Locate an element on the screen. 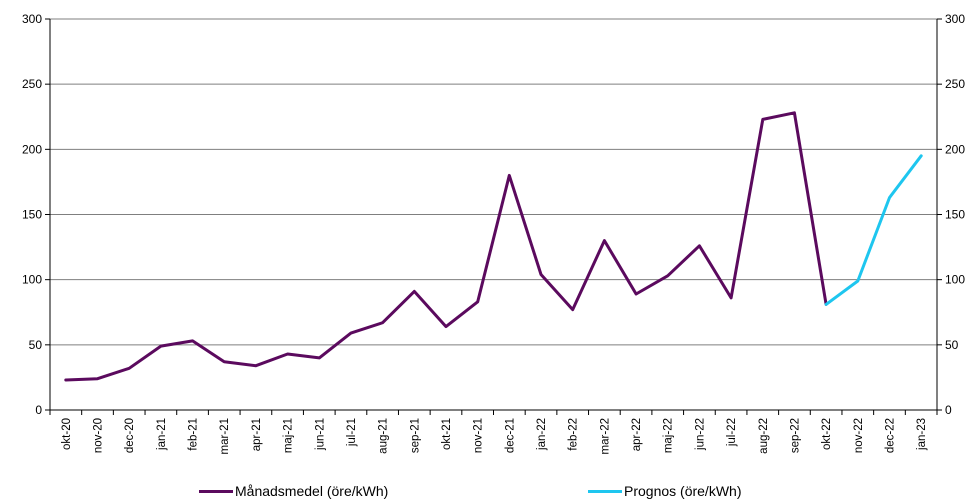  x-tick-label: mar-22 is located at coordinates (605, 436).